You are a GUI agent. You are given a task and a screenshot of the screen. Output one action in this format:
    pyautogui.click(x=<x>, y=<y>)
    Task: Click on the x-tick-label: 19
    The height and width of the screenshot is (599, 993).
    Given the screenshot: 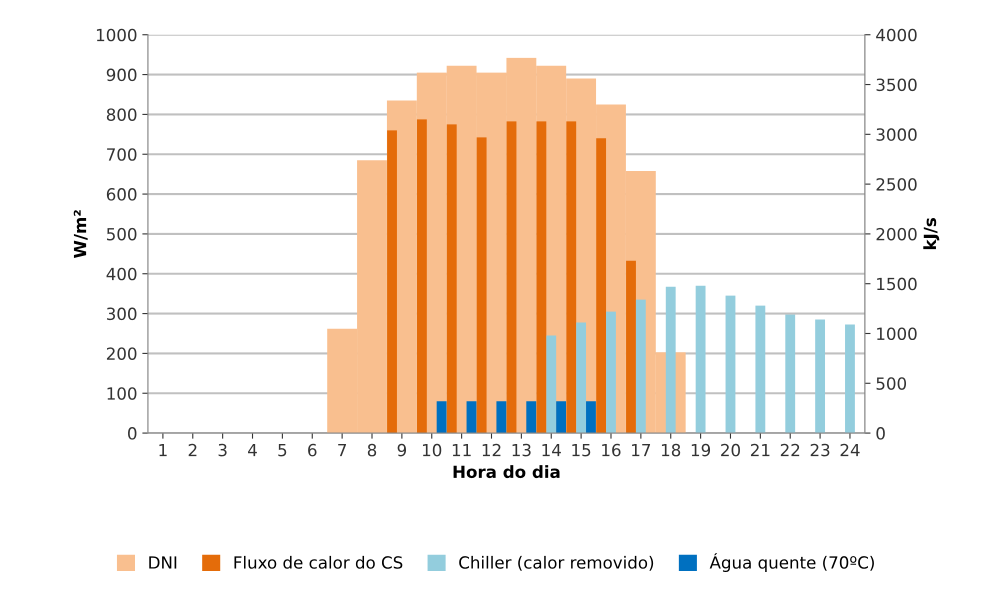 What is the action you would take?
    pyautogui.click(x=701, y=450)
    